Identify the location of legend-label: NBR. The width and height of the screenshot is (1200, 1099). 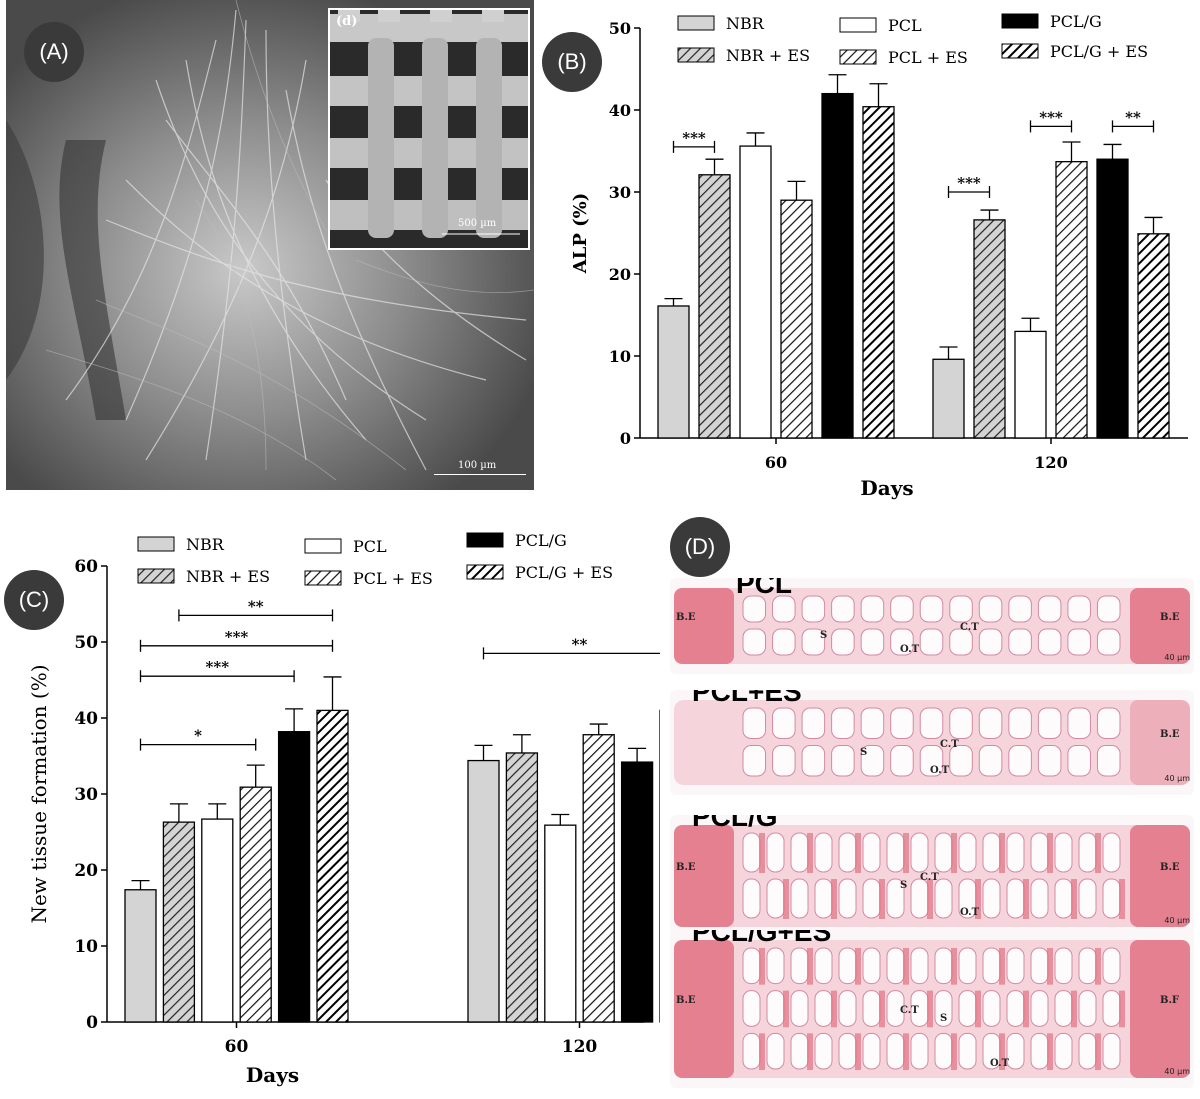
(205, 544).